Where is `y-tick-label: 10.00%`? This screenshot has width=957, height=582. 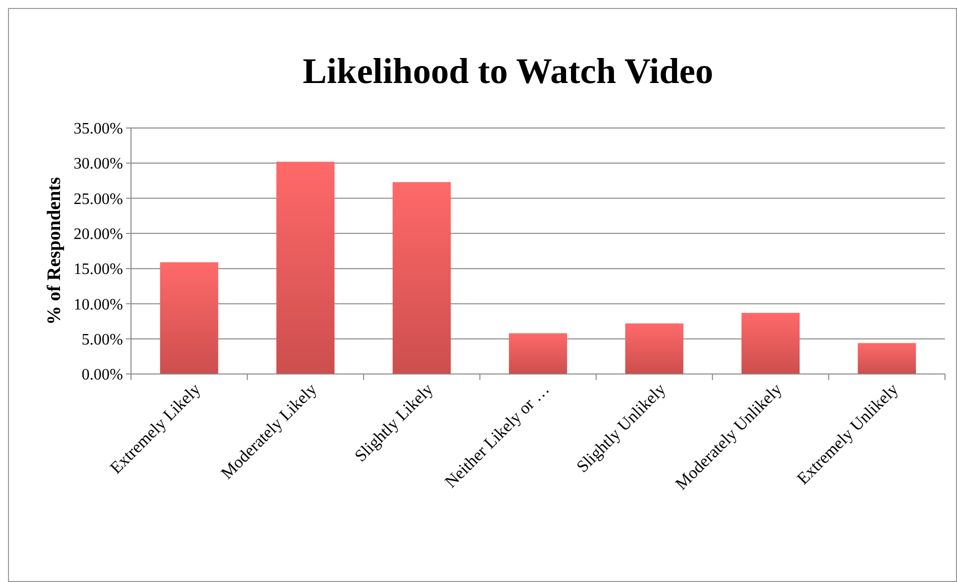
y-tick-label: 10.00% is located at coordinates (98, 305).